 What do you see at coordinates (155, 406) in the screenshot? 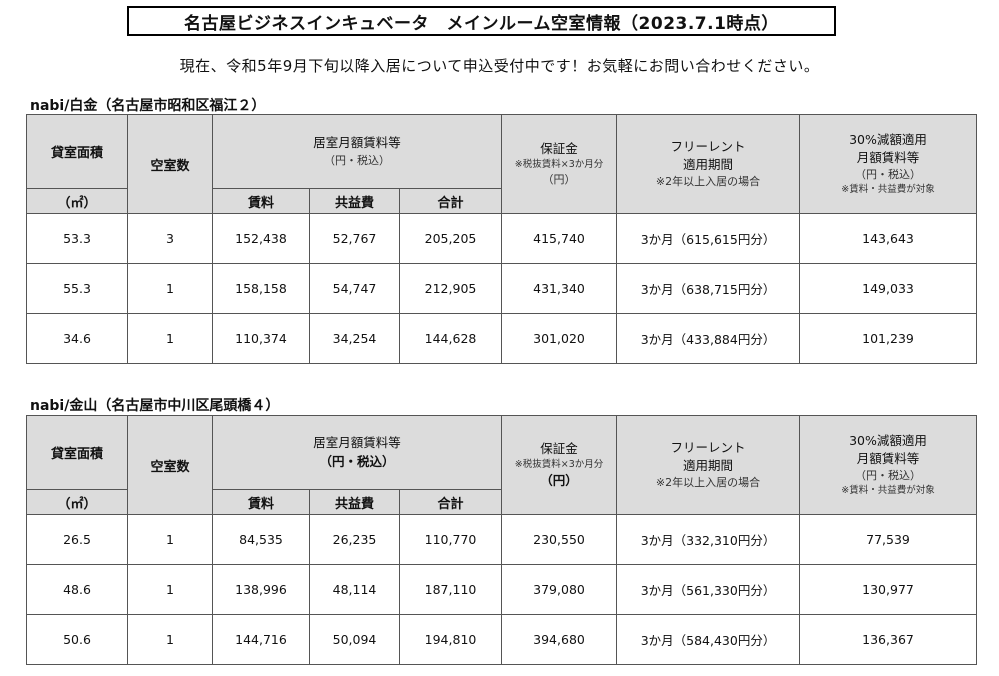
I see `section-title-kanayama: nabi/金山（名古屋市中川区尾頭橋４）` at bounding box center [155, 406].